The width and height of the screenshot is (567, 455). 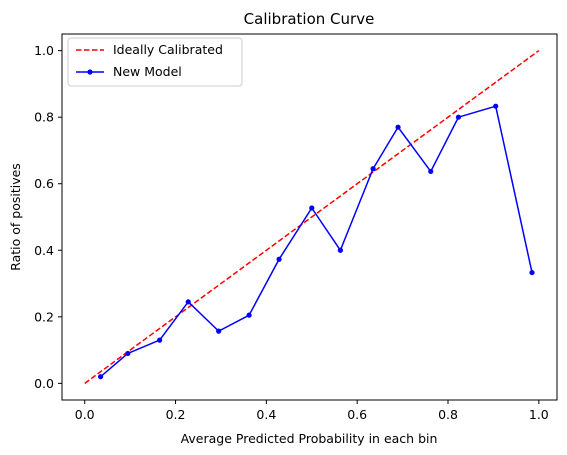 I want to click on y-tick-label: 0.6, so click(x=44, y=183).